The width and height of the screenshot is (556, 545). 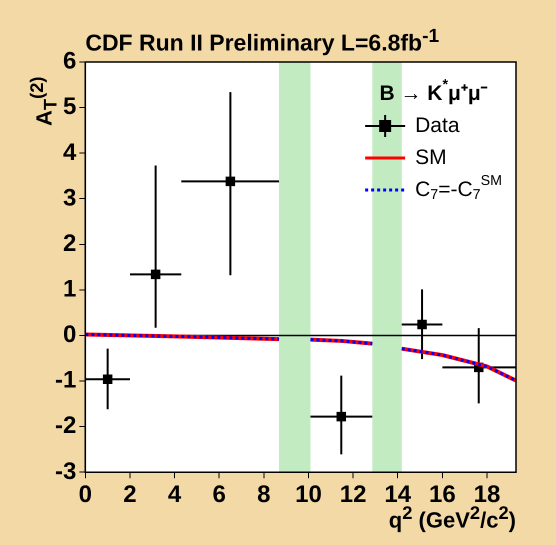 I want to click on legend-label: Data, so click(x=437, y=125).